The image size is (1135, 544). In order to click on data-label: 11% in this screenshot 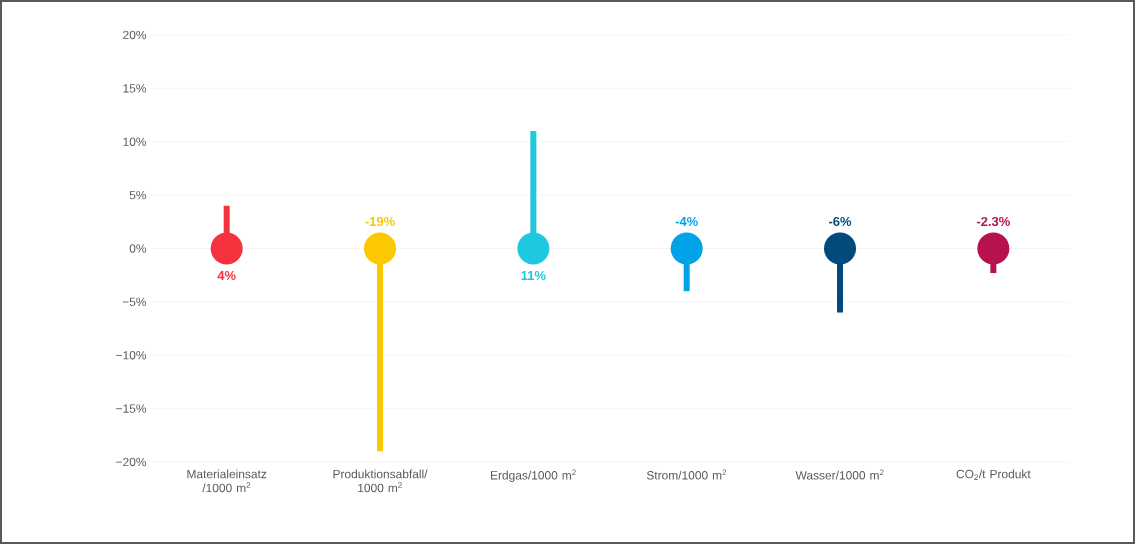, I will do `click(533, 275)`.